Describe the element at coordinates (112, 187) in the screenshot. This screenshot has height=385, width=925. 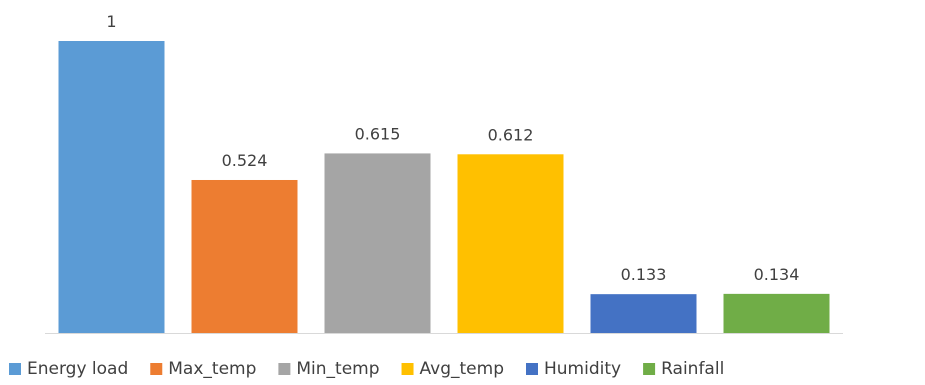
I see `bar-energy-load` at that location.